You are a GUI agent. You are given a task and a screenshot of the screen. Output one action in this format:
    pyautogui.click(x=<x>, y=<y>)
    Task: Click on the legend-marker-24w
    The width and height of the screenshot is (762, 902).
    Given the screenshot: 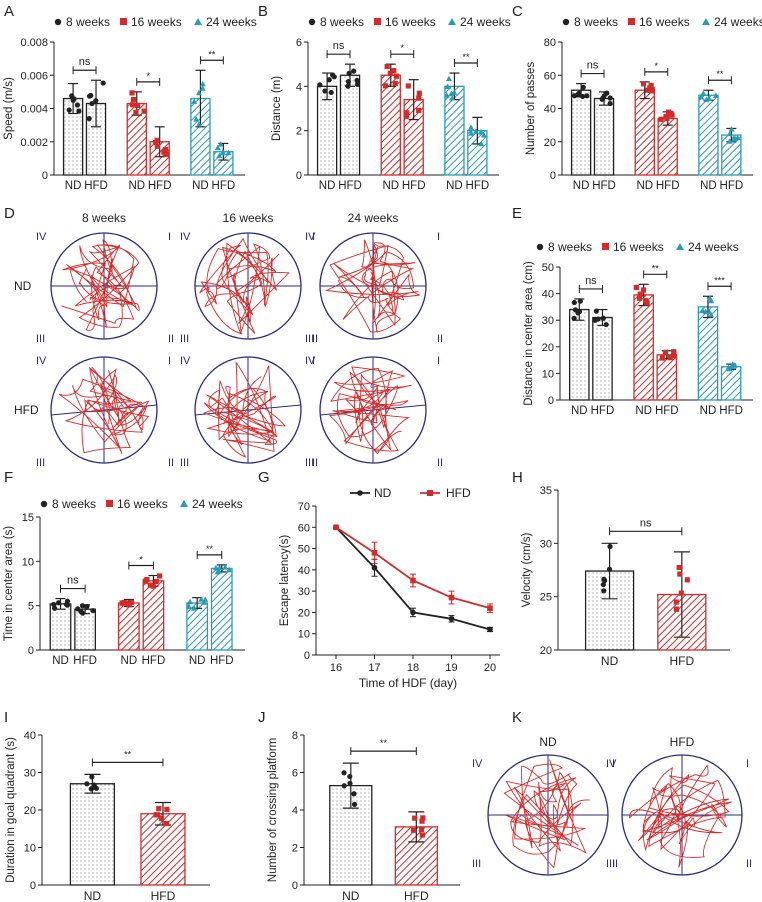 What is the action you would take?
    pyautogui.click(x=452, y=21)
    